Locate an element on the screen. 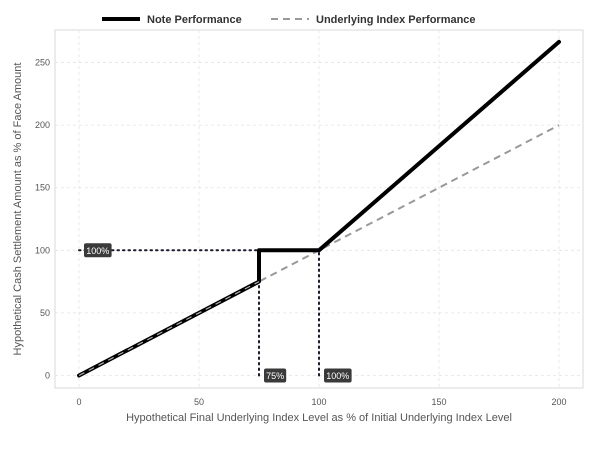 The width and height of the screenshot is (600, 450). y-tick-label: 50 is located at coordinates (45, 313).